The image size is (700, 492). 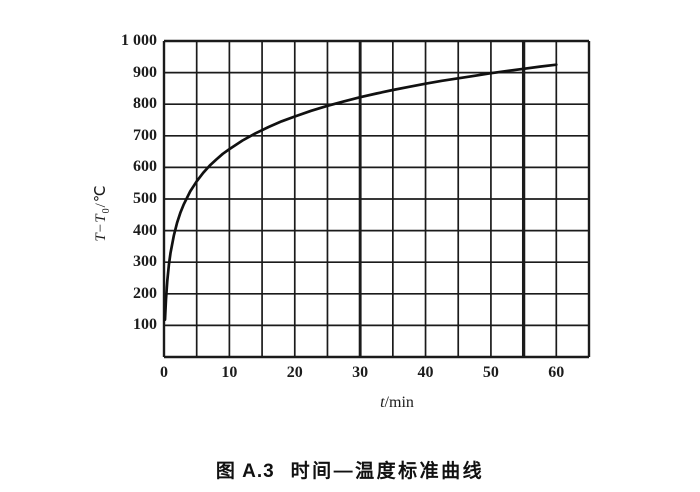 What do you see at coordinates (145, 135) in the screenshot?
I see `y-tick-label: 700` at bounding box center [145, 135].